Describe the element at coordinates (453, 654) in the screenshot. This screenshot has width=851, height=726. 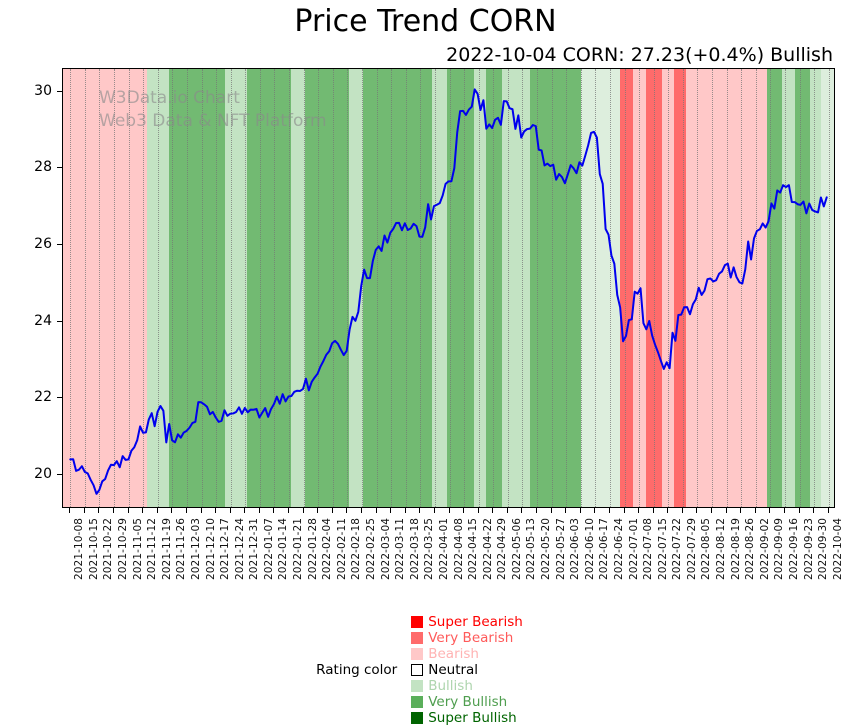
I see `legend-label: Bearish` at that location.